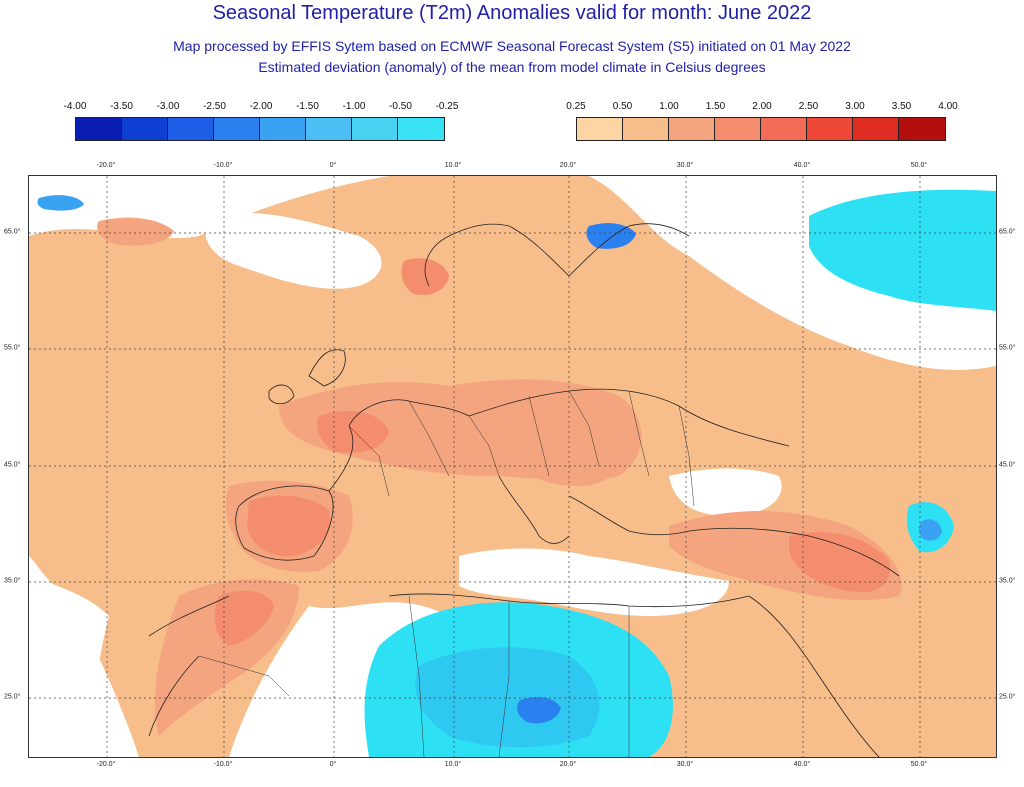  I want to click on colorbar-positive-label: 1.50, so click(715, 106).